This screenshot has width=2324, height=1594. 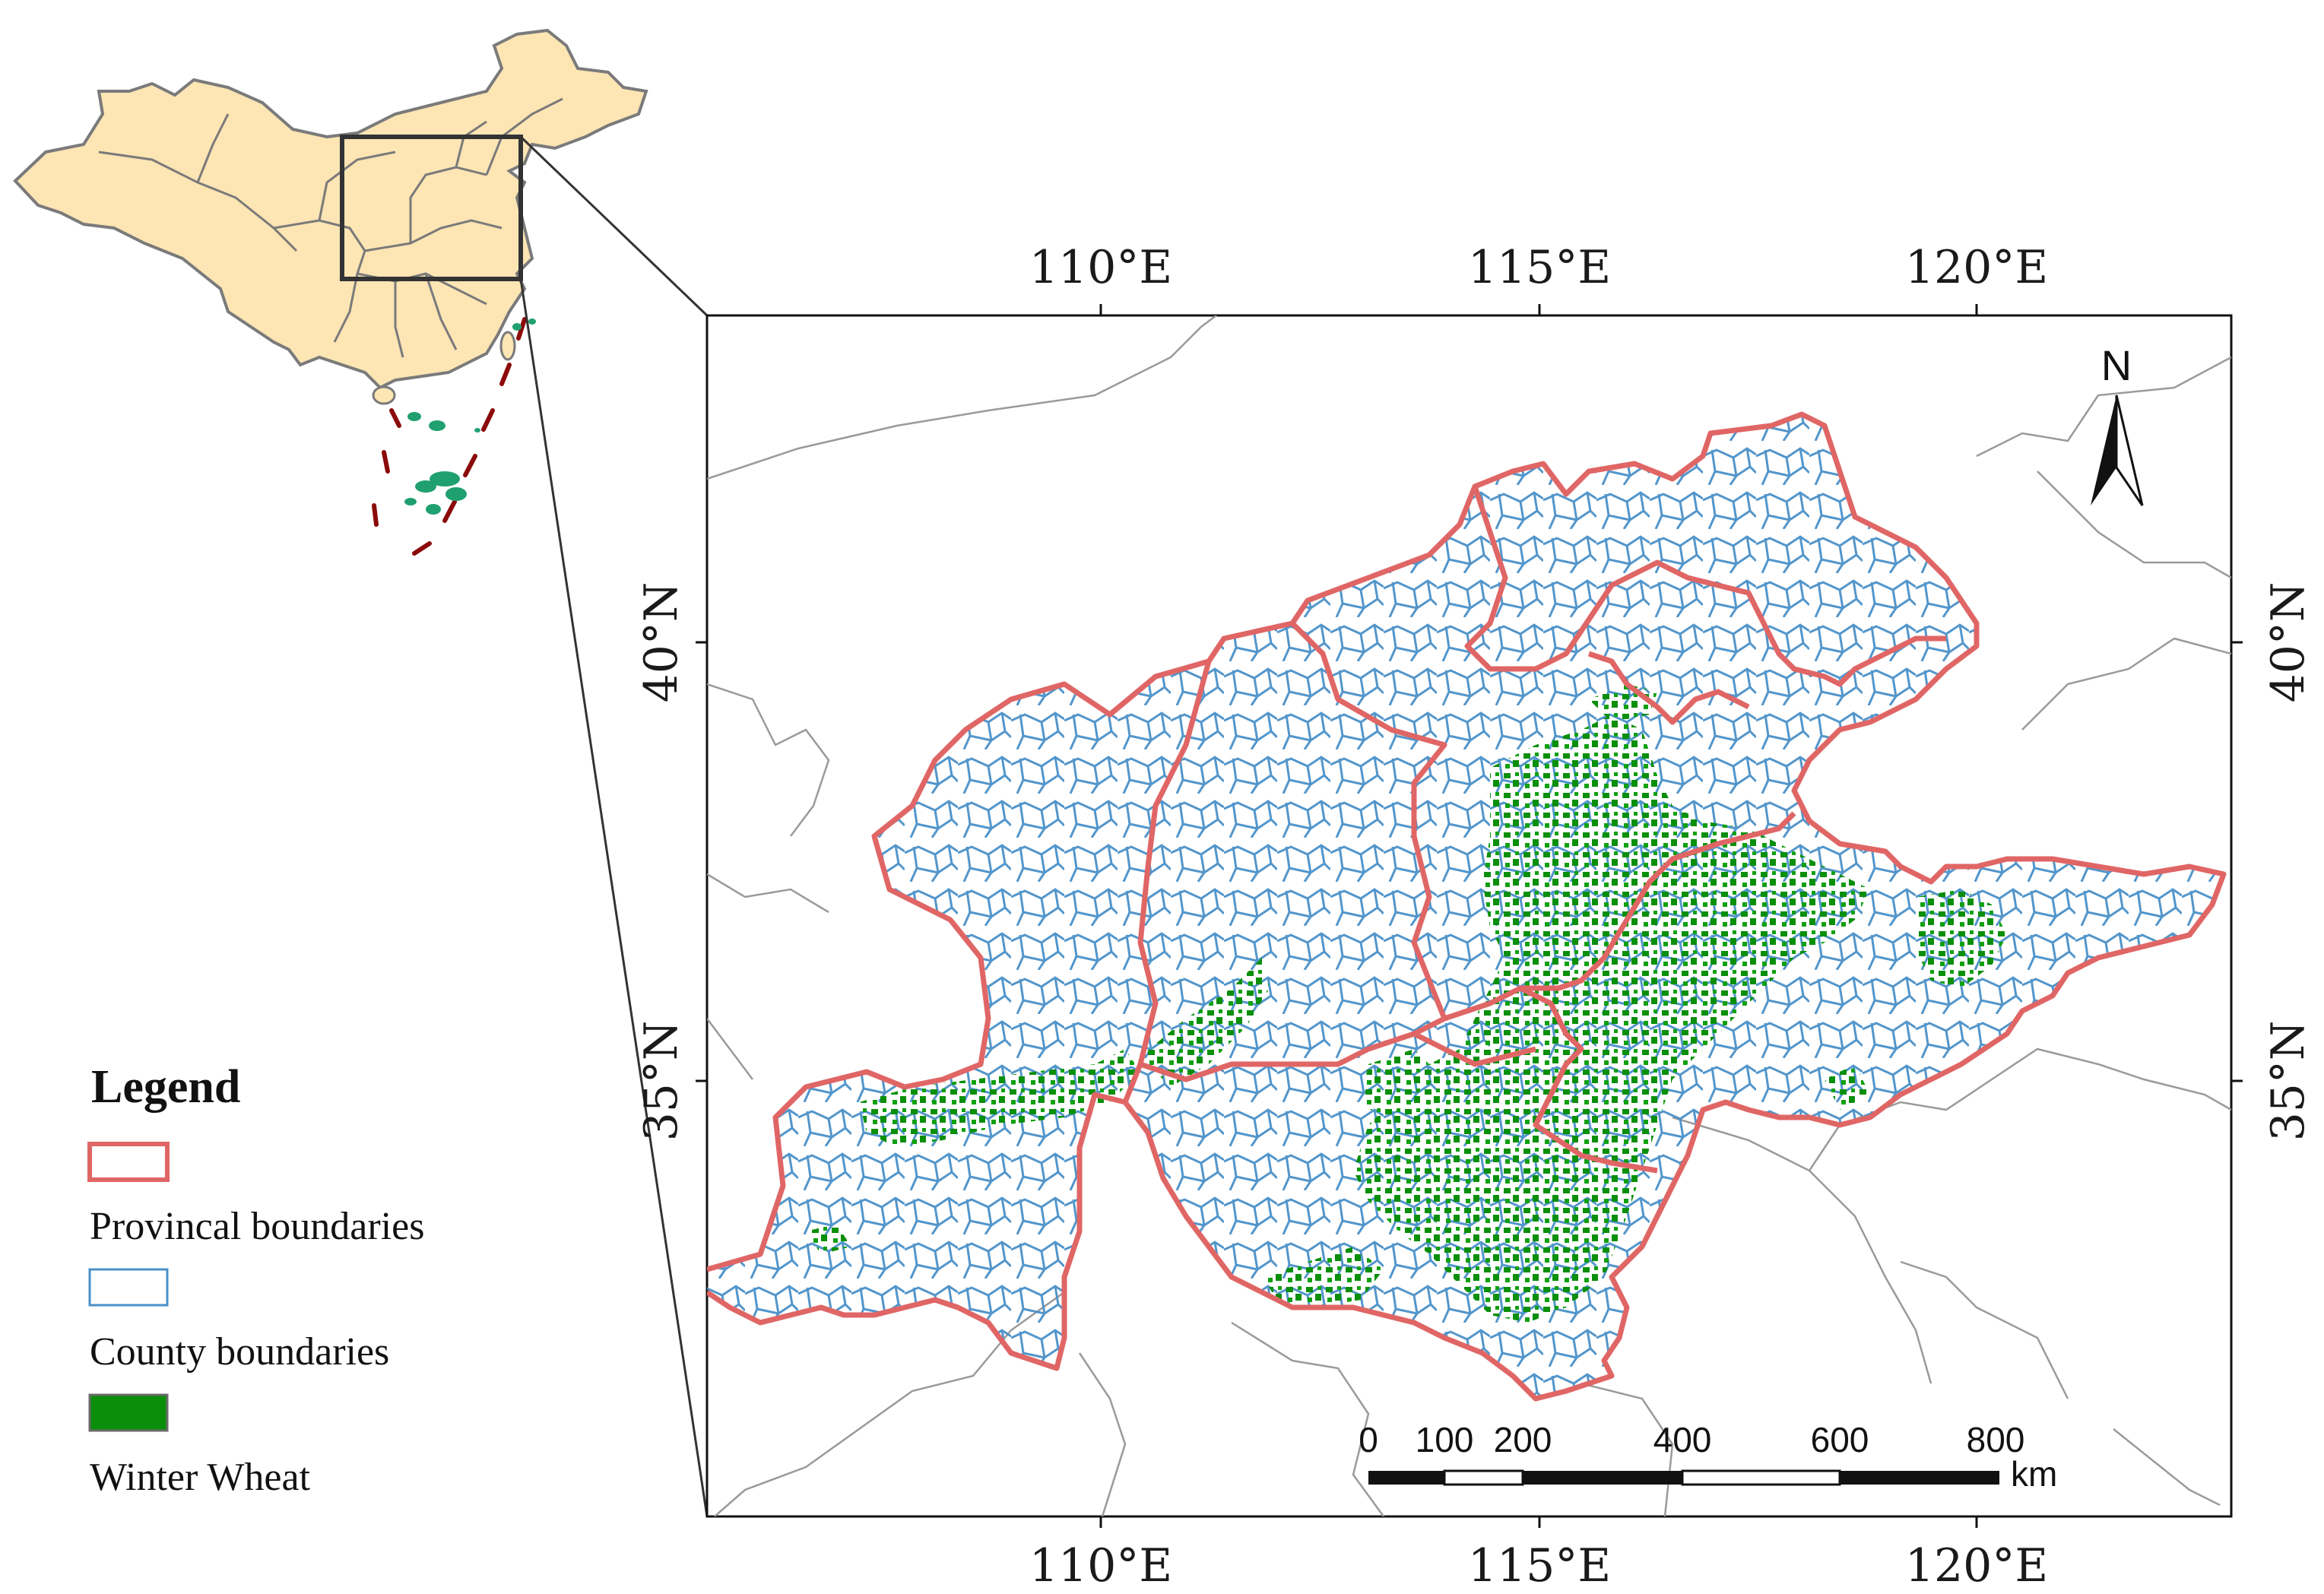 I want to click on south-sea-islands, so click(x=470, y=416).